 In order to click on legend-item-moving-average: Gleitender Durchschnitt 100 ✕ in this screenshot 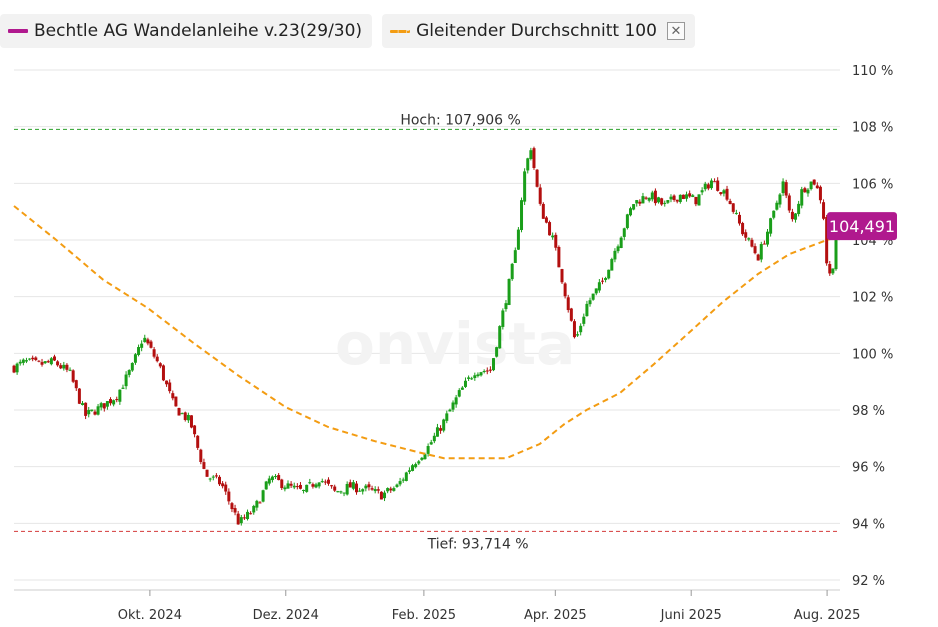, I will do `click(538, 31)`.